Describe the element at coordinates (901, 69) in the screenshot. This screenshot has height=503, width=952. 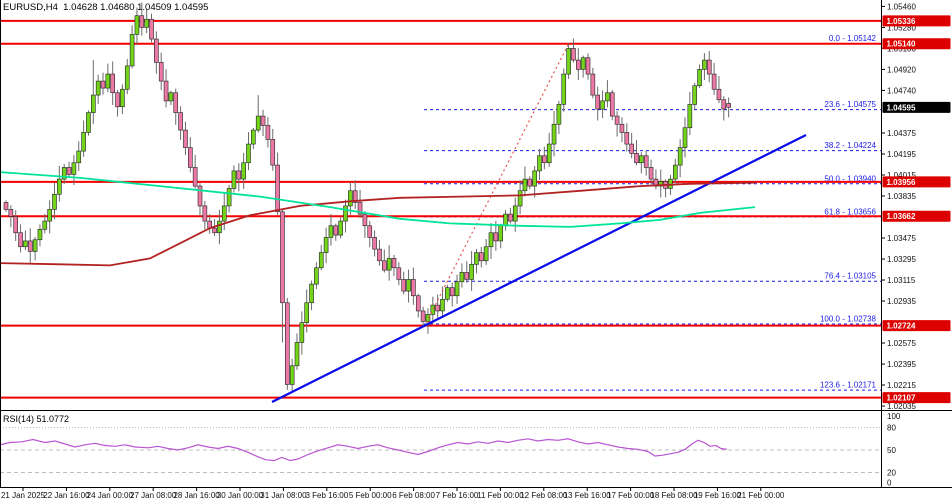
I see `price-tick-label: 1.04920` at that location.